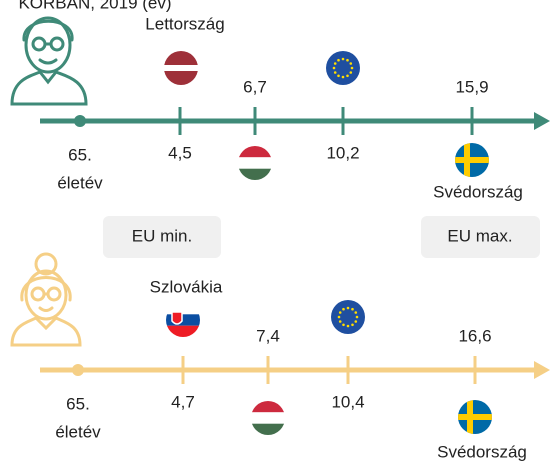 The image size is (550, 464). Describe the element at coordinates (268, 335) in the screenshot. I see `value-label: 7,4` at that location.